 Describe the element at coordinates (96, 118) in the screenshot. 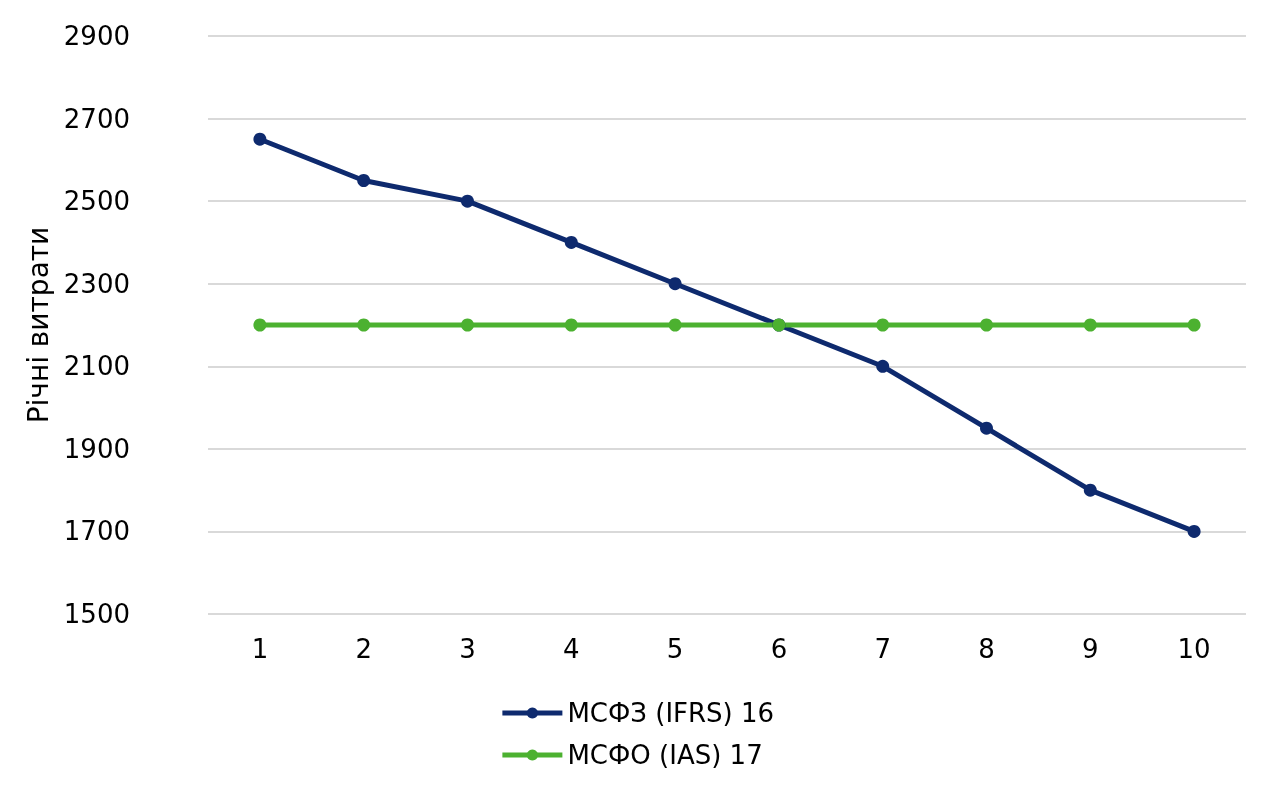

I see `y-tick-label: 2700` at that location.